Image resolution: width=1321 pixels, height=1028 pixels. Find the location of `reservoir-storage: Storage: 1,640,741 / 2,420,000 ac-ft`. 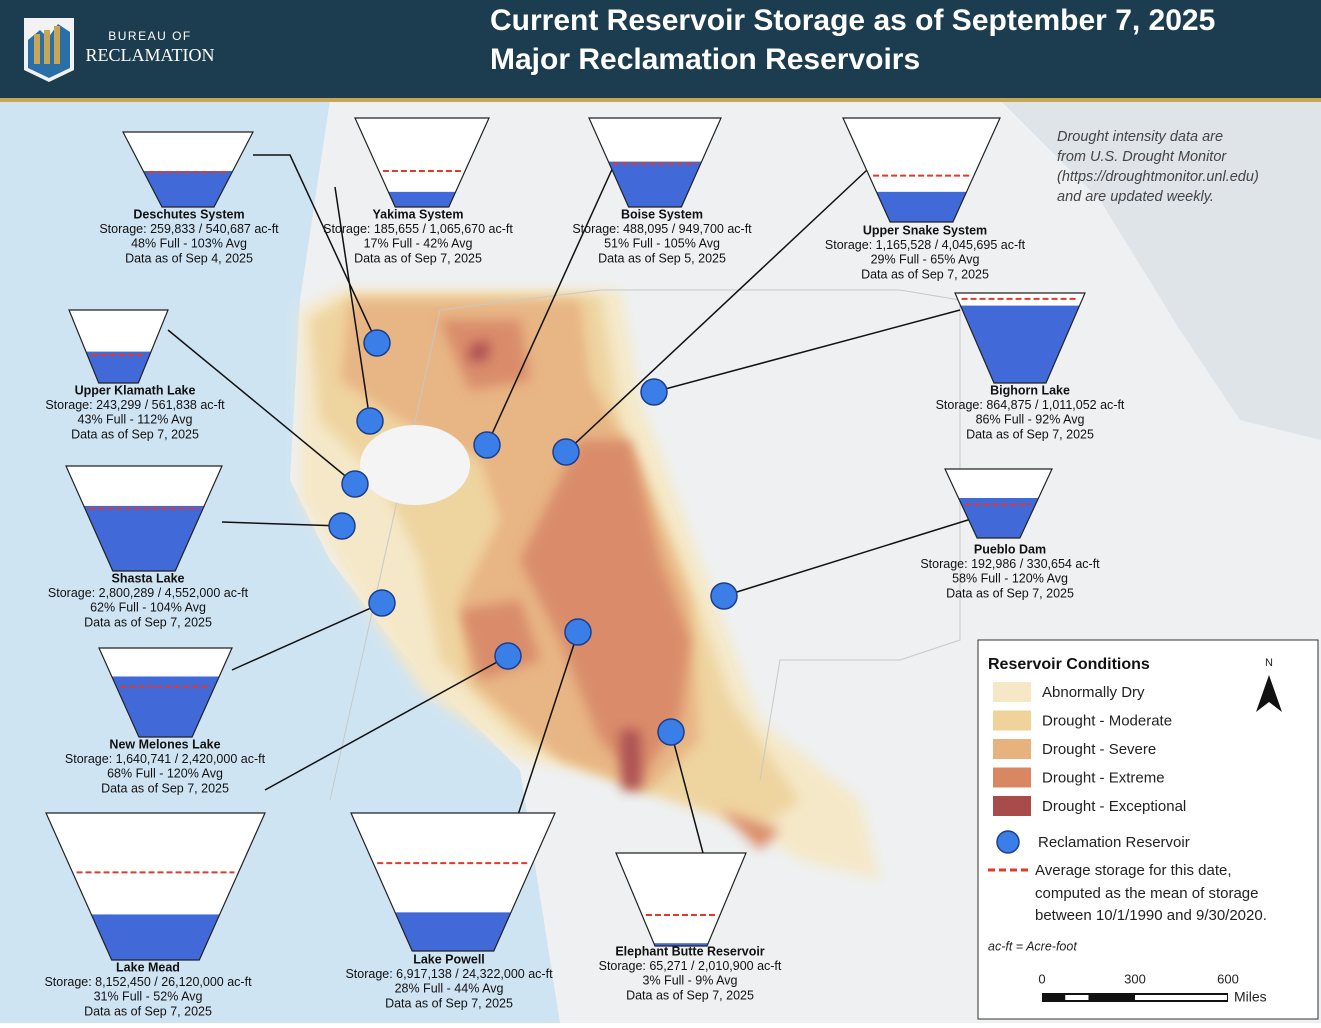

reservoir-storage: Storage: 1,640,741 / 2,420,000 ac-ft is located at coordinates (165, 759).